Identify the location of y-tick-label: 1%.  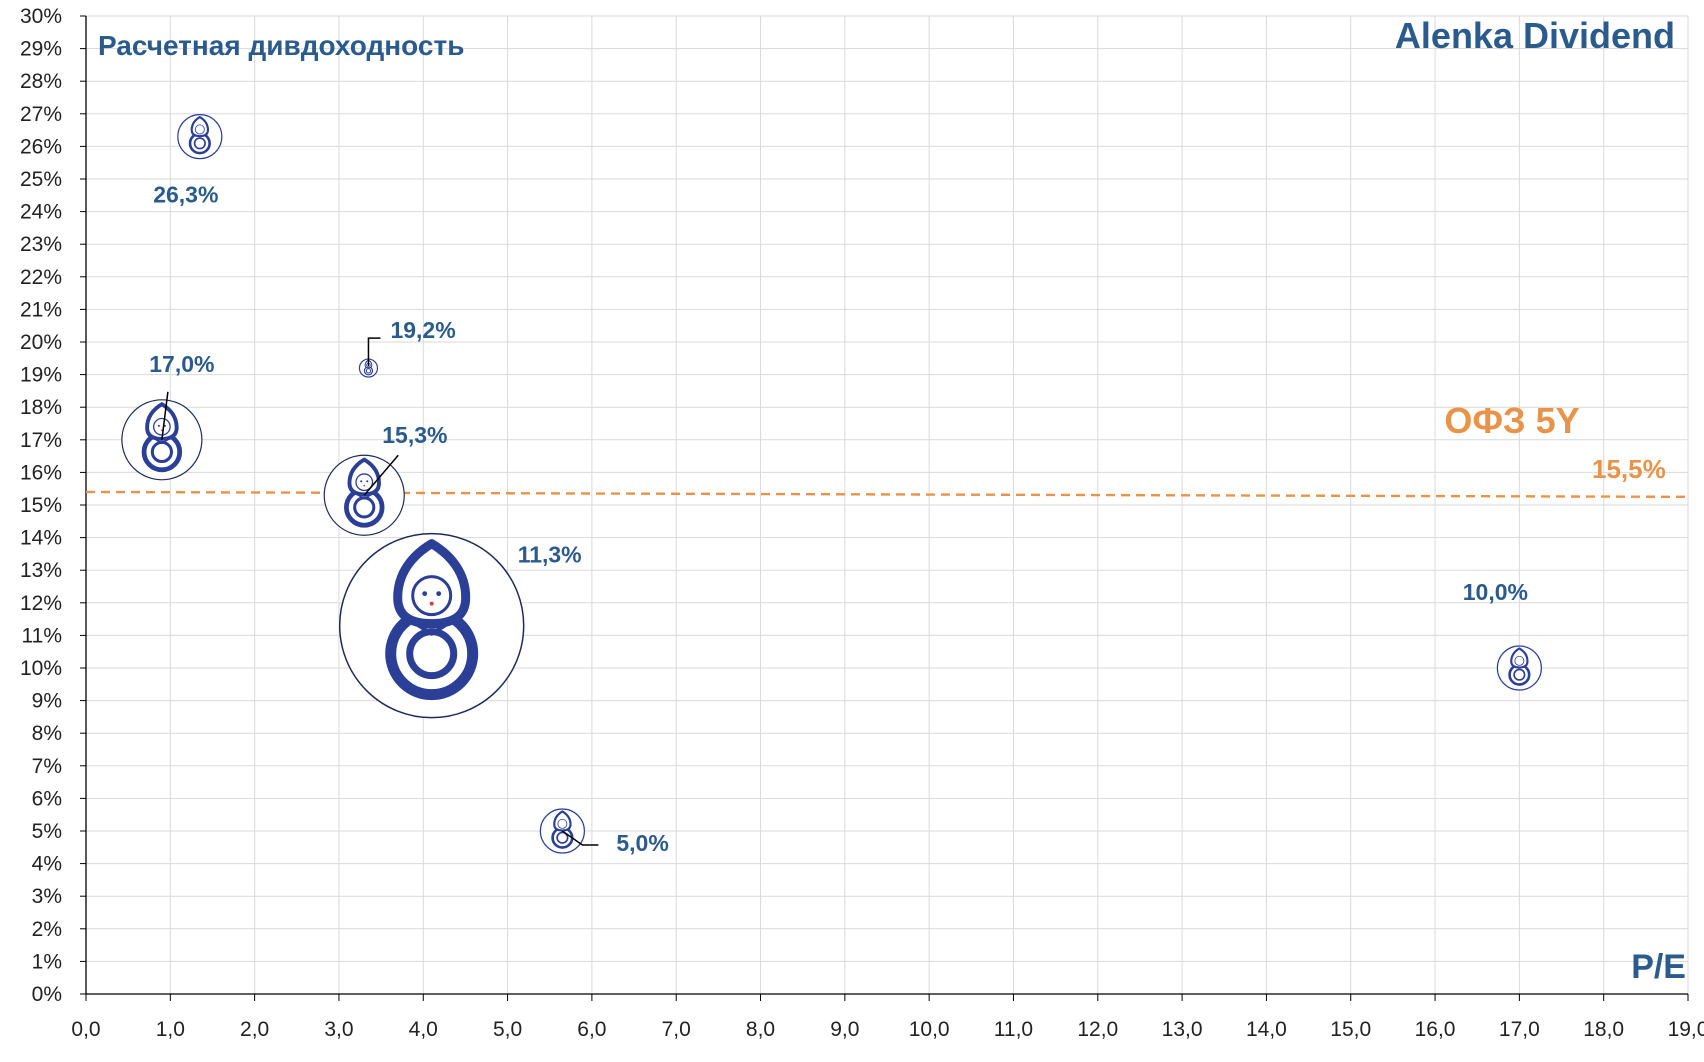
(47, 961).